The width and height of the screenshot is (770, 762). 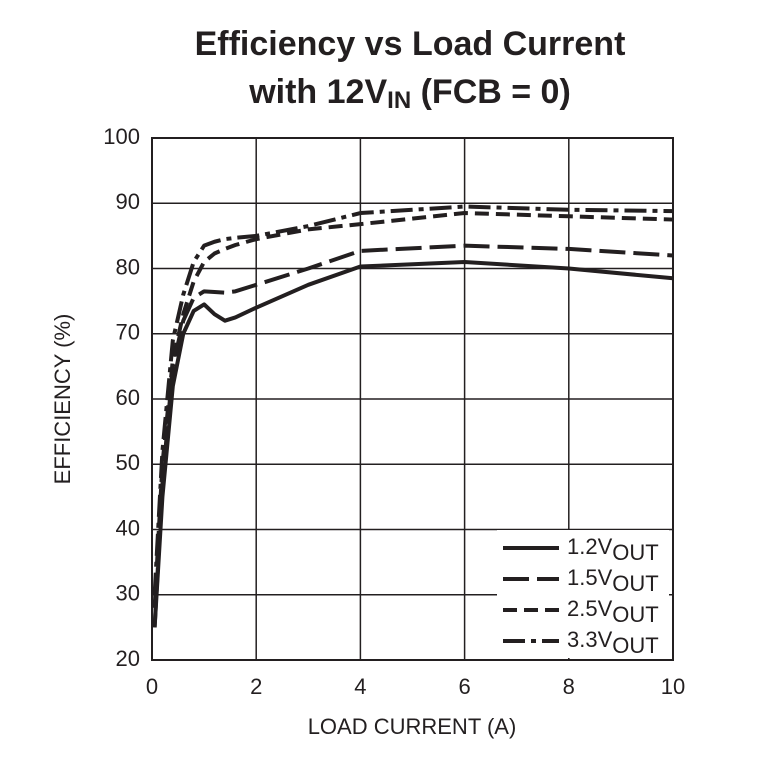 I want to click on y-tick-label: 20, so click(x=128, y=658).